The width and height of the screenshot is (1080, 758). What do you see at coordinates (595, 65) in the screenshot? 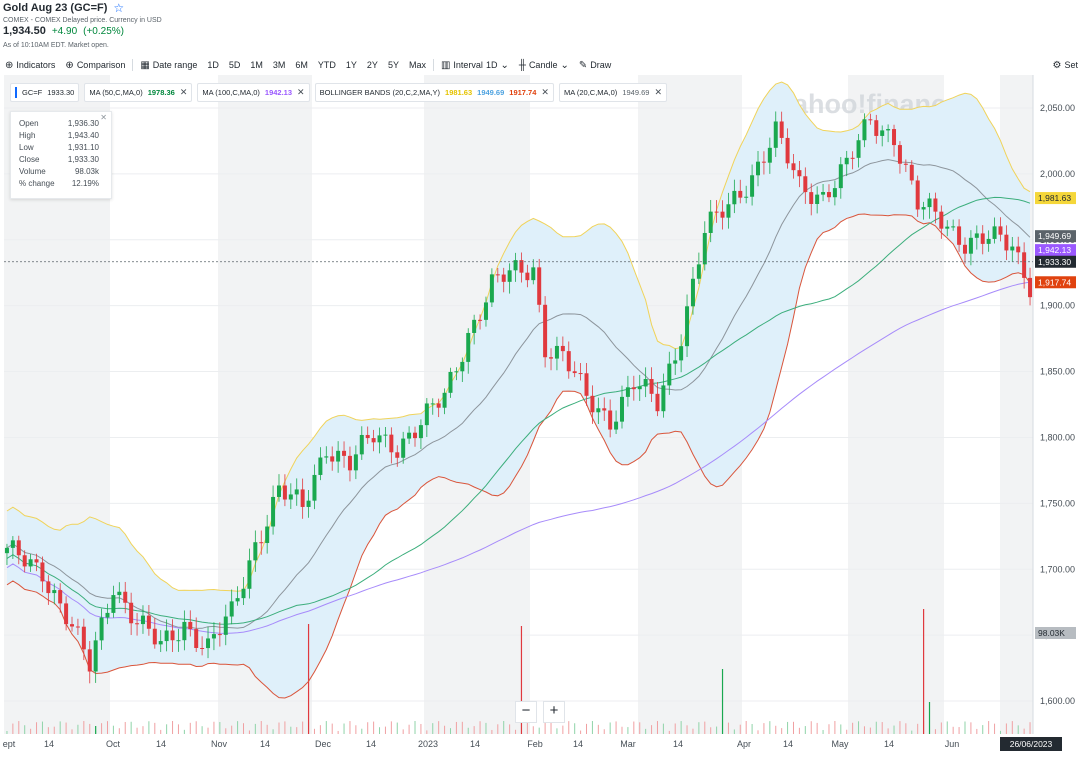
I see `draw-button: ✎ Draw` at bounding box center [595, 65].